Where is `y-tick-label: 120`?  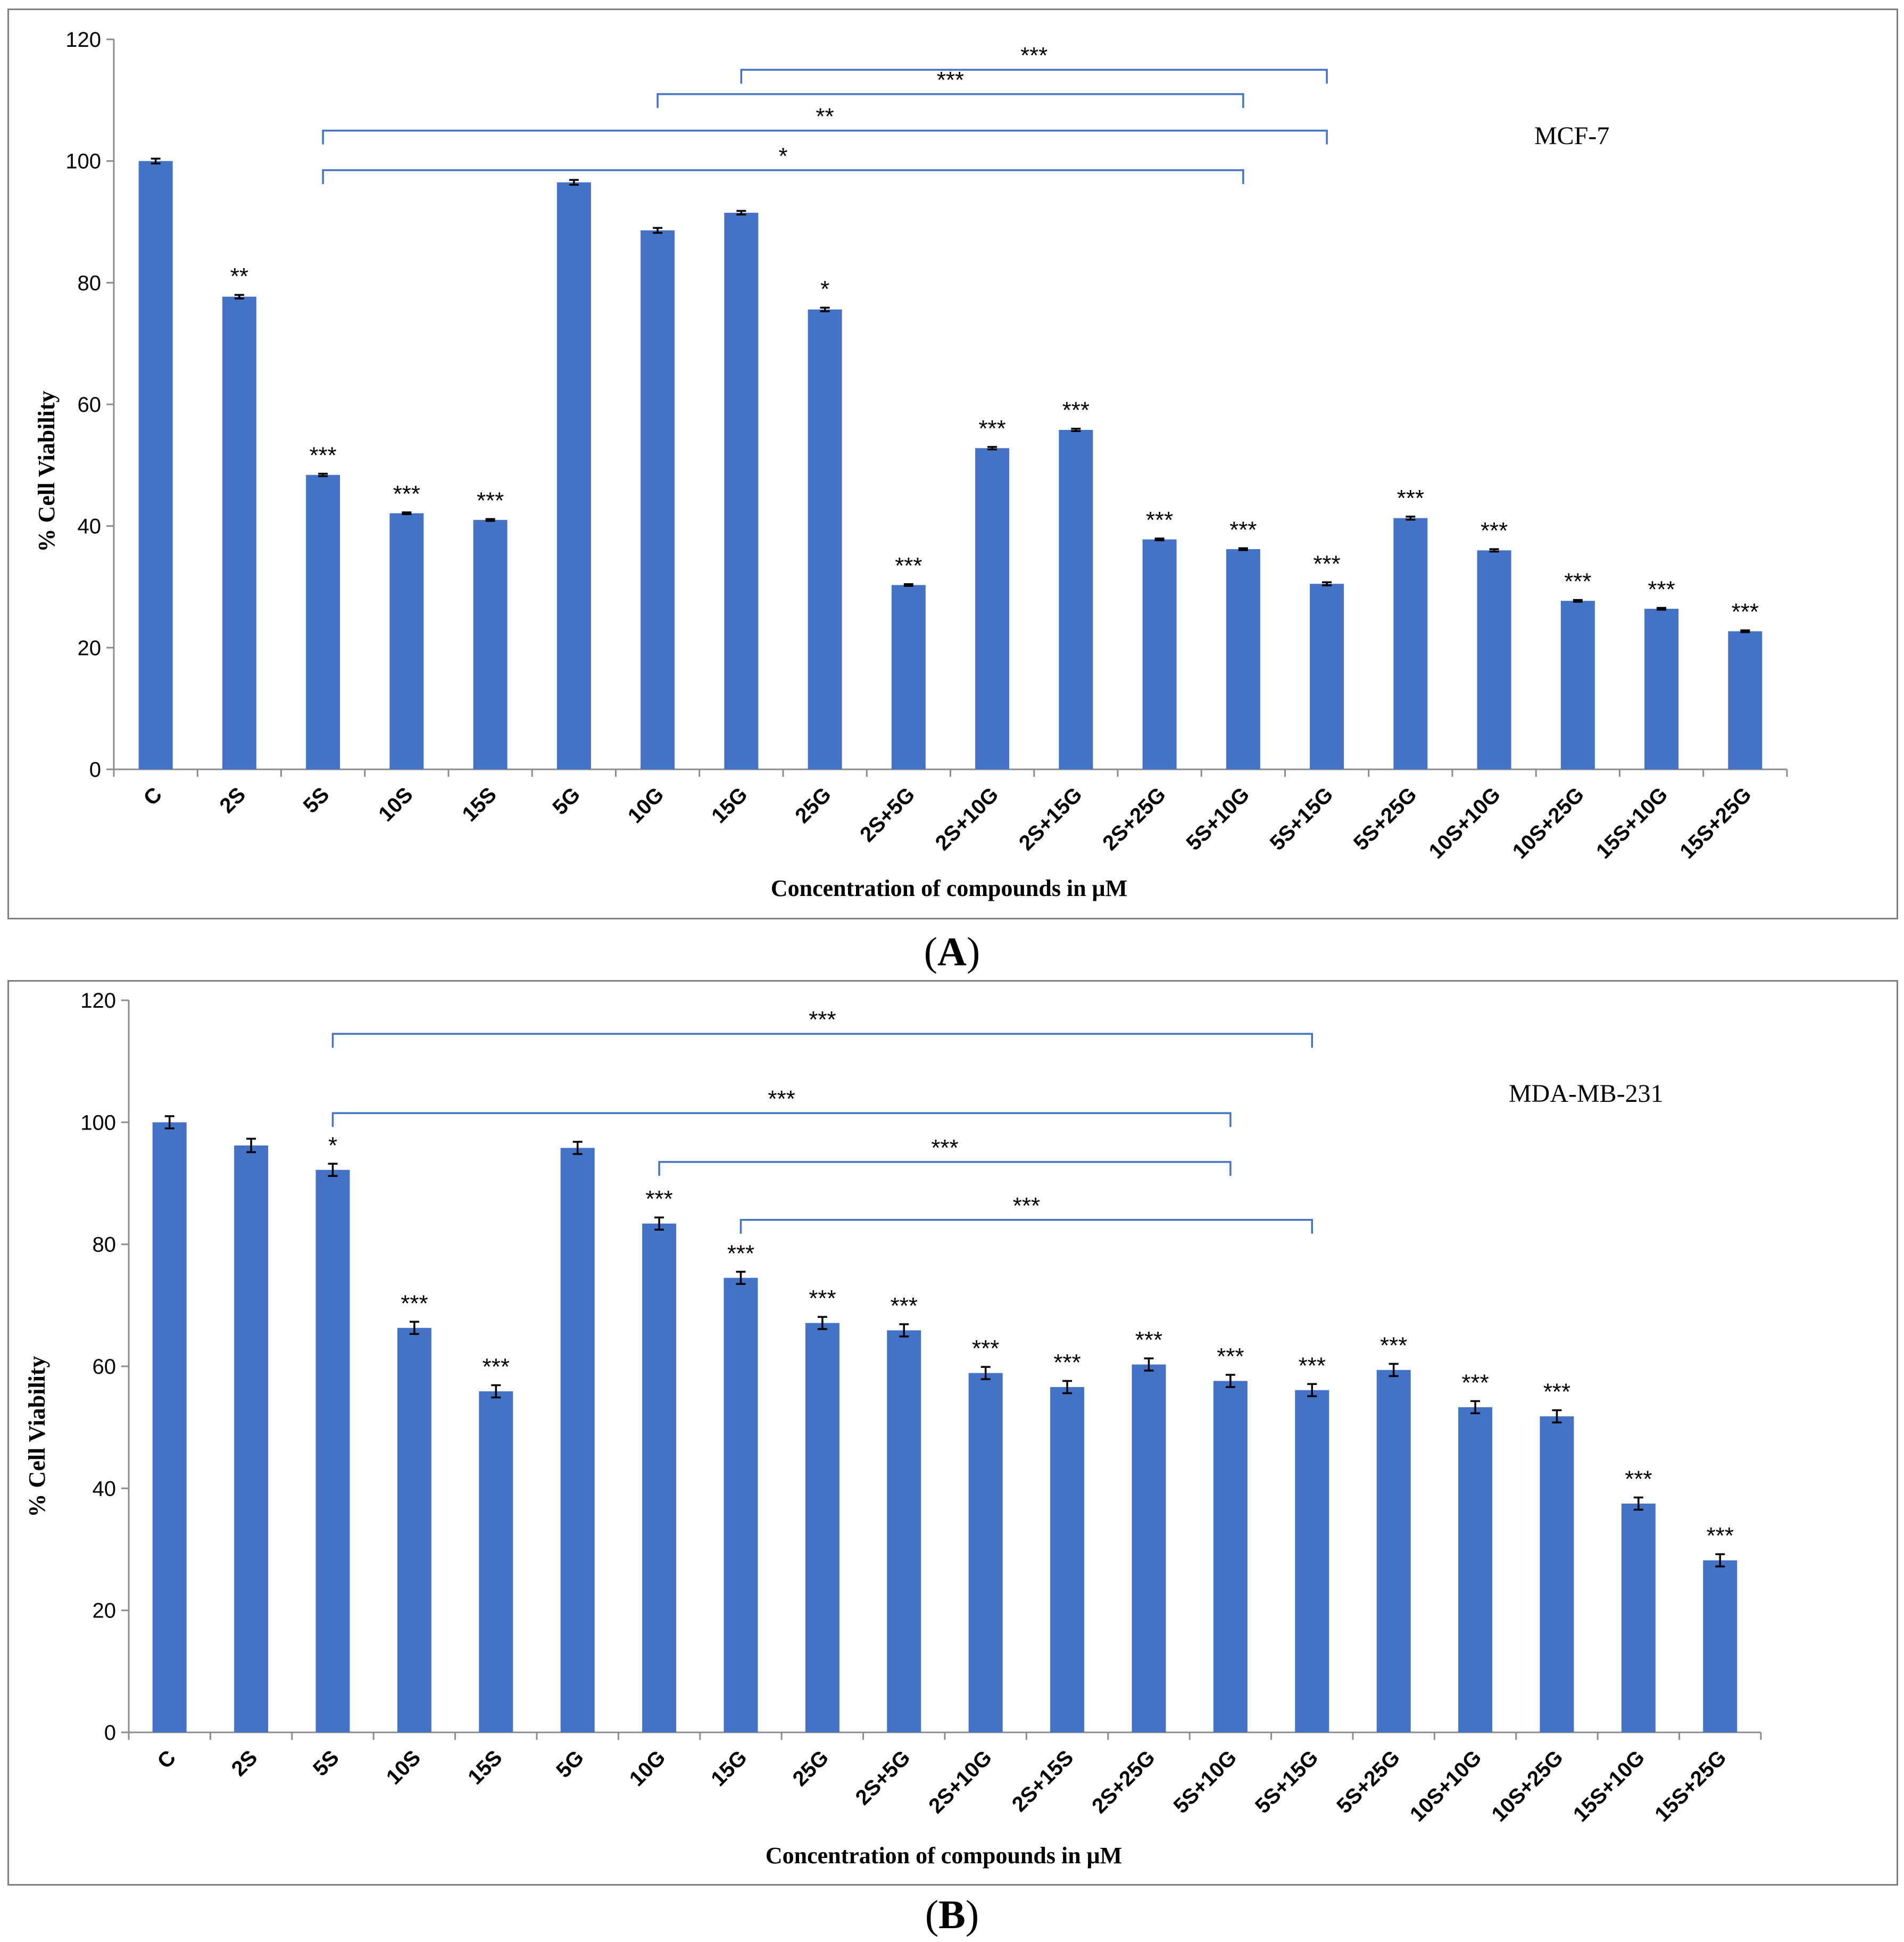 y-tick-label: 120 is located at coordinates (98, 1001).